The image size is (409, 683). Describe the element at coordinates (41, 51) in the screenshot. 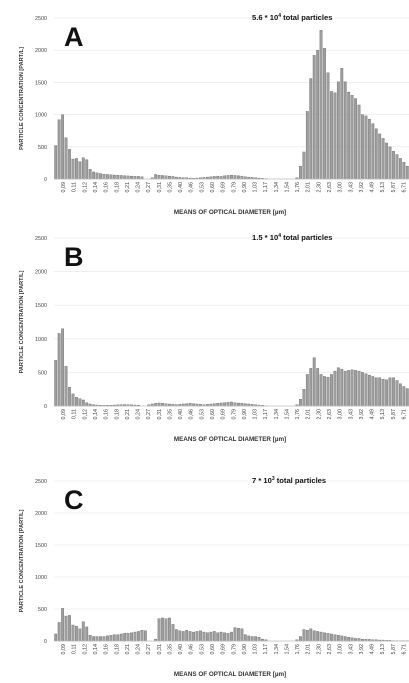

I see `y-tick-label: 2000` at that location.